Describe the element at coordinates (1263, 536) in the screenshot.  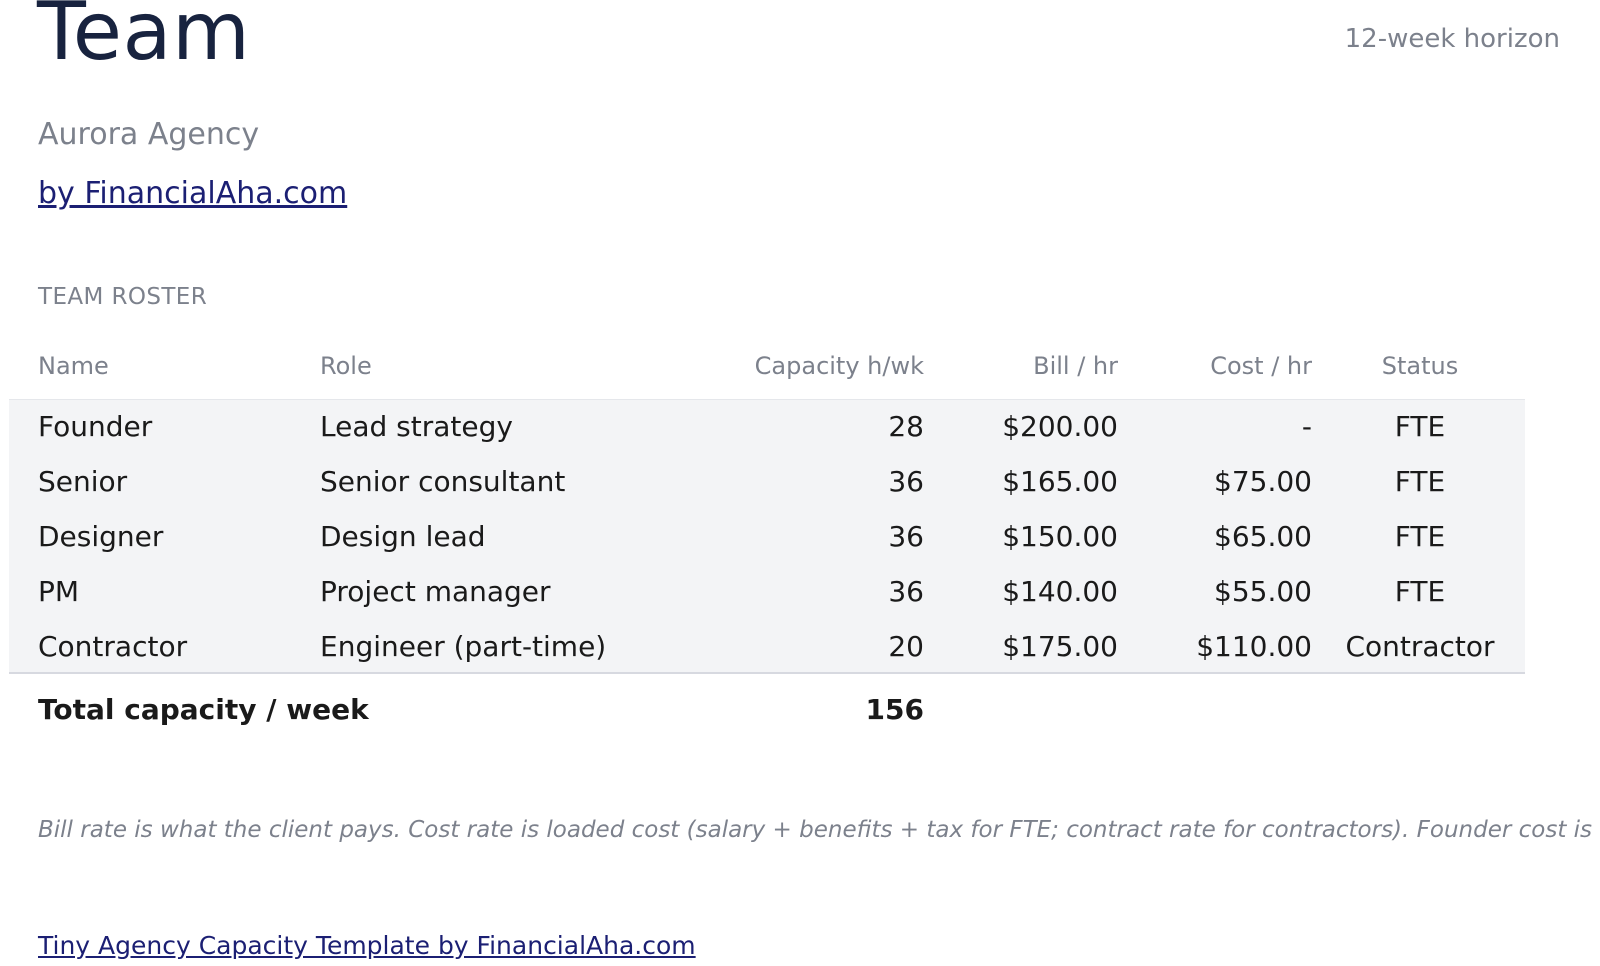
I see `cell-cost-rate: $65.00` at that location.